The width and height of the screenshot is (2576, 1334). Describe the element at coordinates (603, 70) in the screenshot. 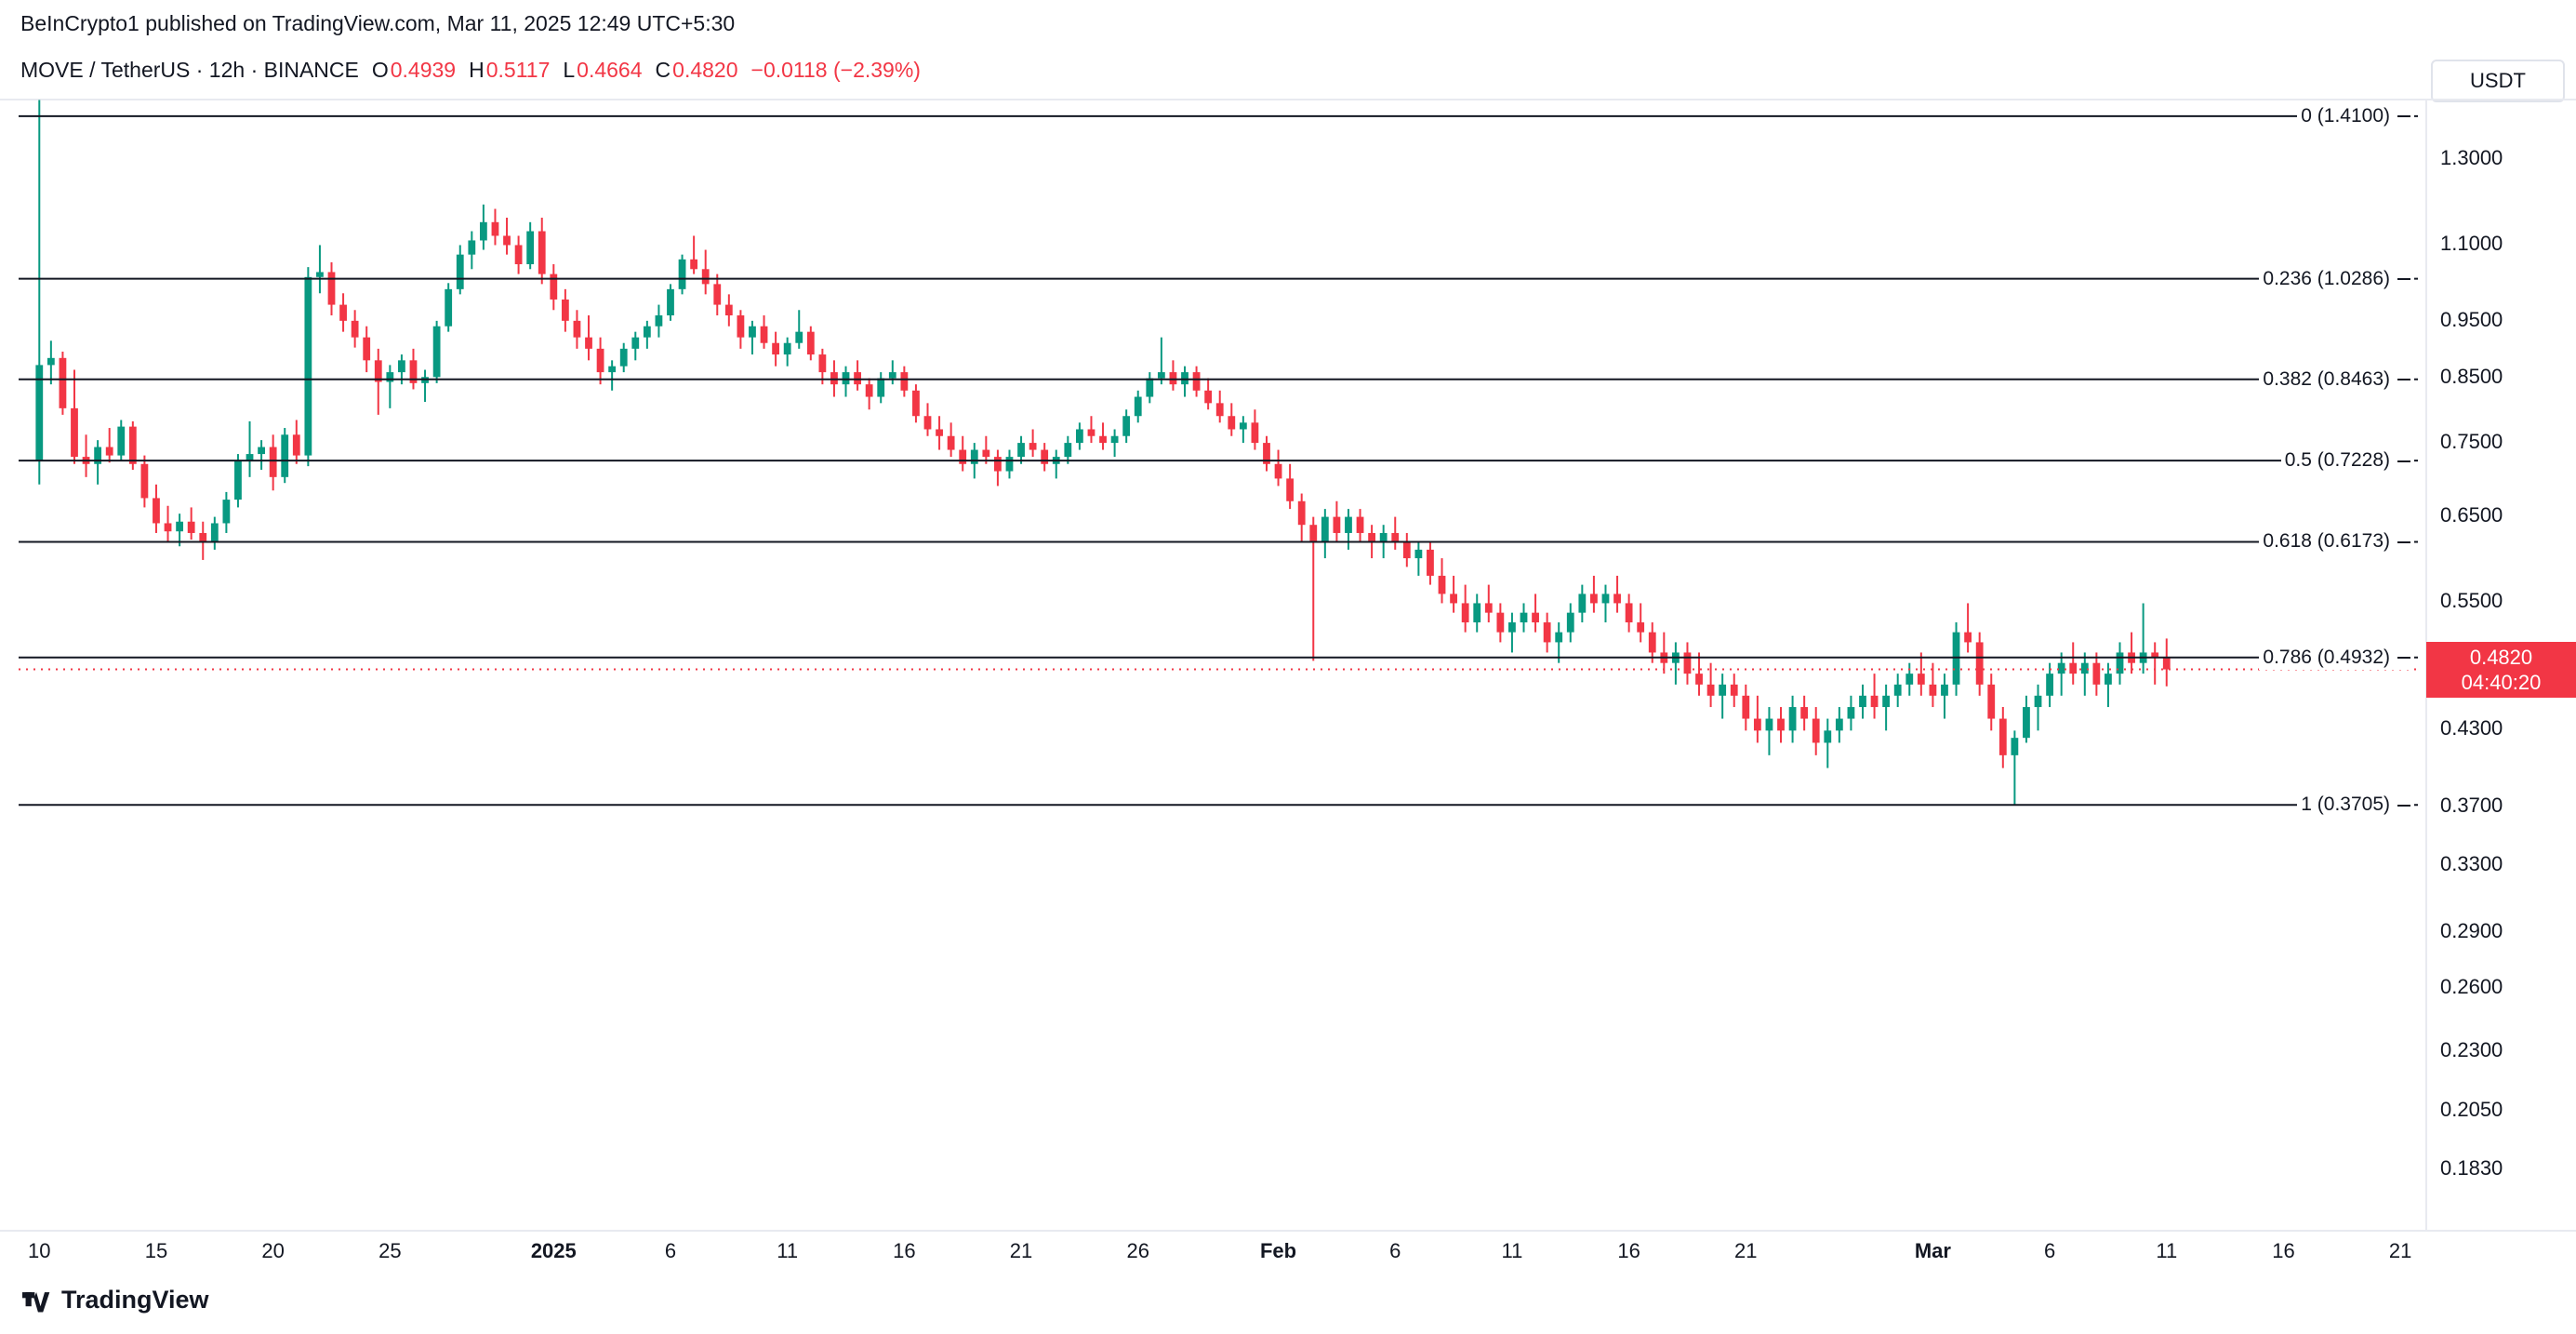

I see `ohlc-low: L 0.4664` at that location.